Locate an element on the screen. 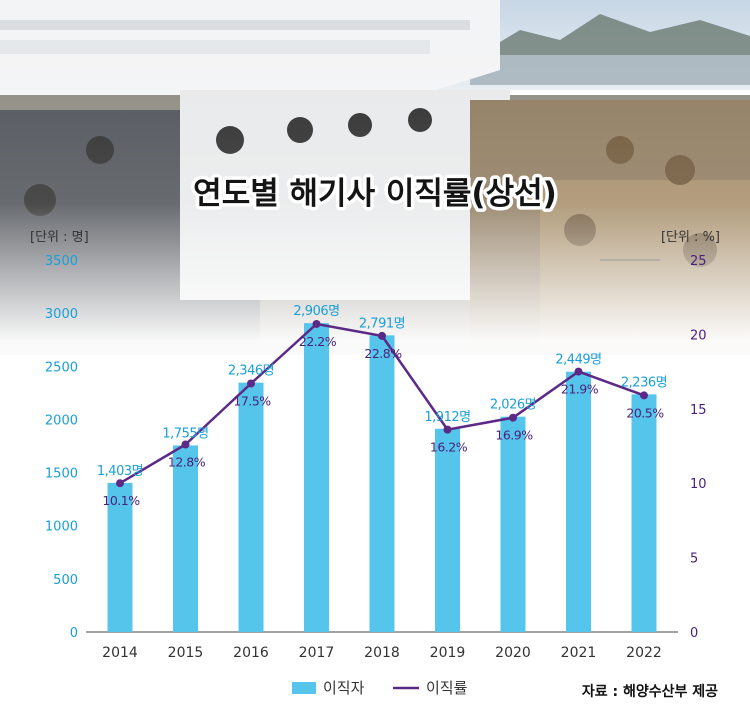 This screenshot has height=725, width=750. y-right-tick: 25 is located at coordinates (698, 261).